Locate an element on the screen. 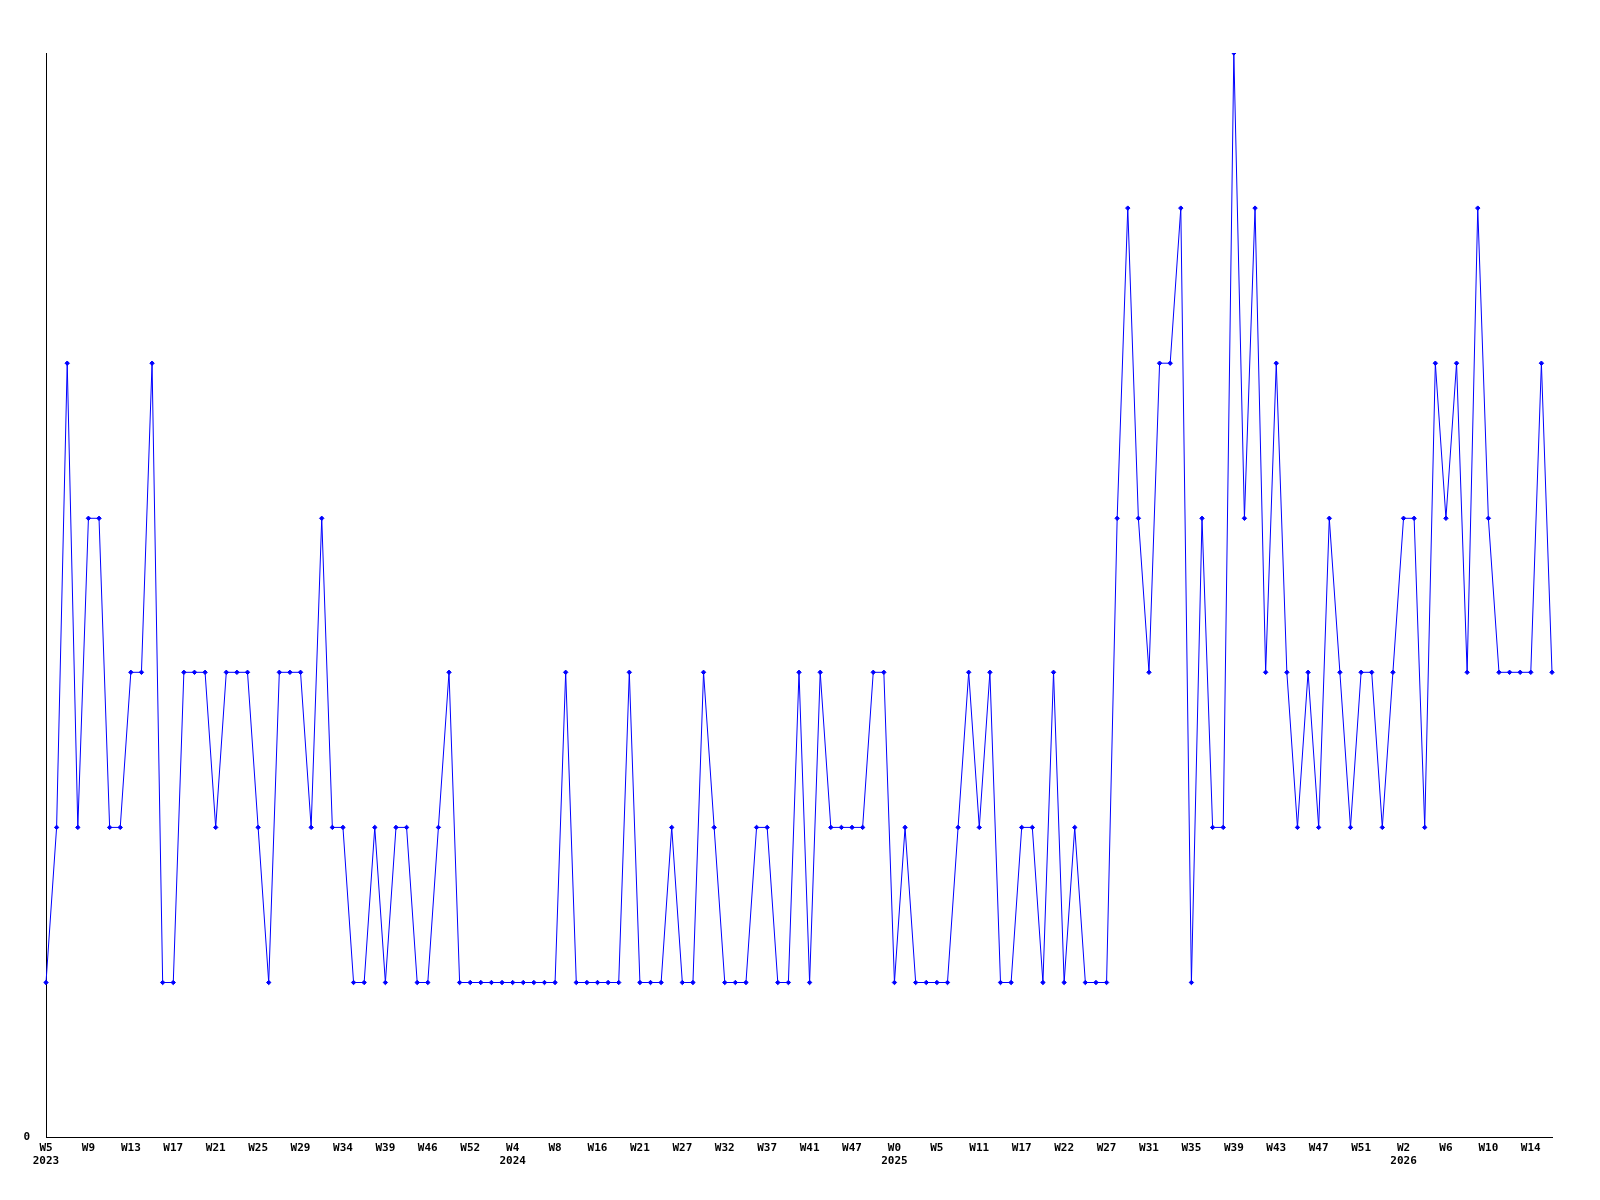 The width and height of the screenshot is (1600, 1200). x-tick-label: W34 is located at coordinates (343, 1148).